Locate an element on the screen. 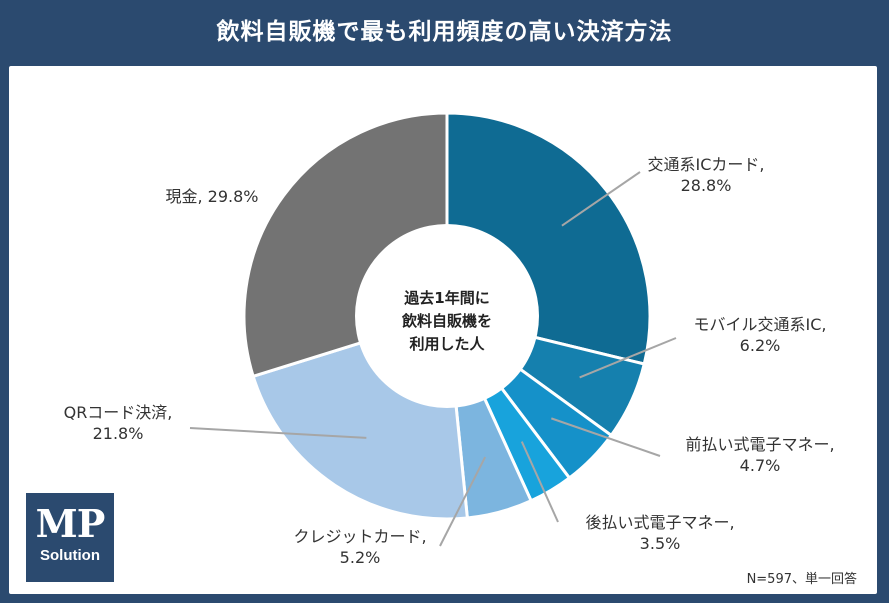  slice-label: 現金, 29.8% is located at coordinates (211, 196).